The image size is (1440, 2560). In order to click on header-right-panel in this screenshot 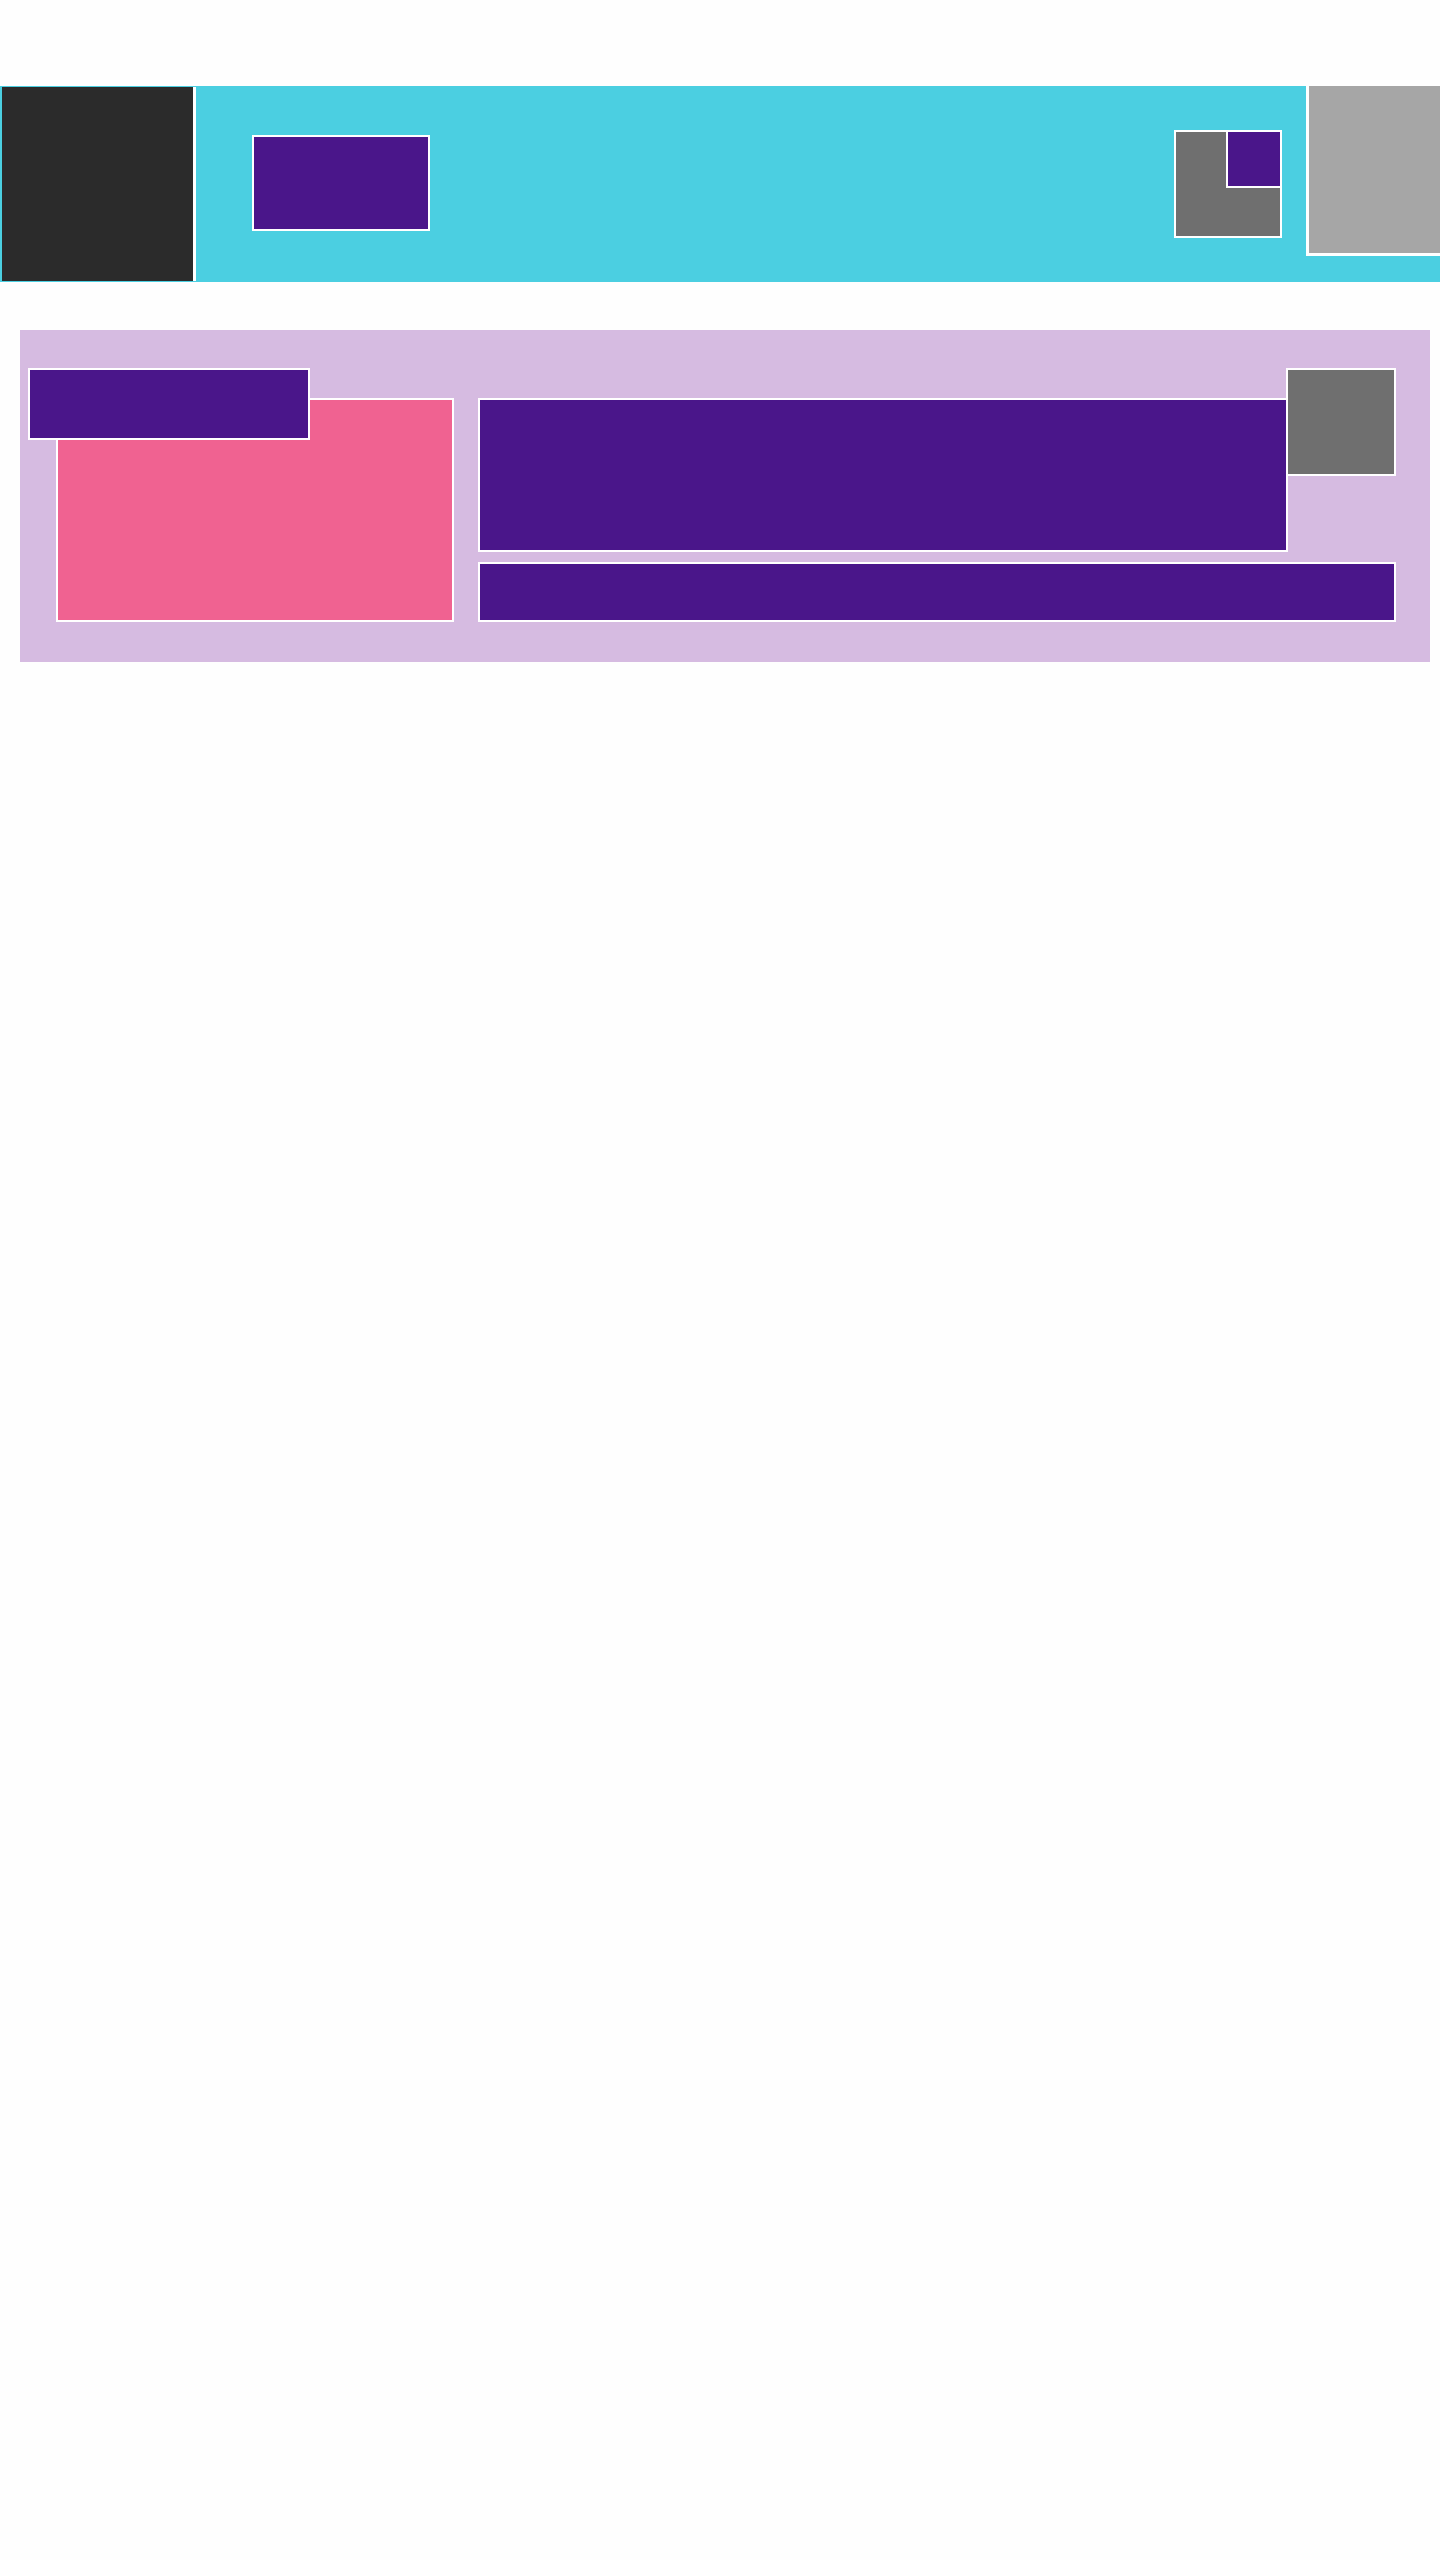, I will do `click(1373, 171)`.